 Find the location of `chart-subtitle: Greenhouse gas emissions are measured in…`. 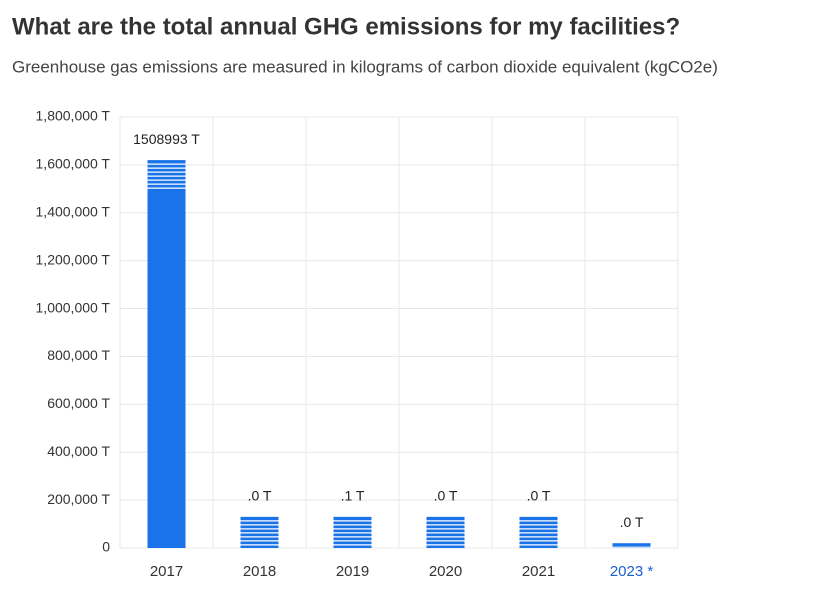

chart-subtitle: Greenhouse gas emissions are measured in… is located at coordinates (365, 66).